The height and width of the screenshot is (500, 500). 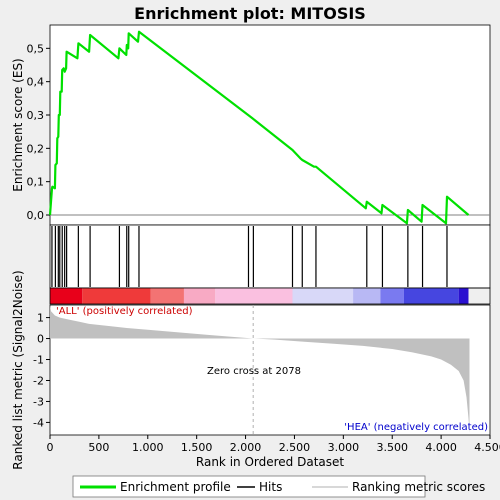 I want to click on metric-y-tick-label: -4, so click(x=38, y=422).